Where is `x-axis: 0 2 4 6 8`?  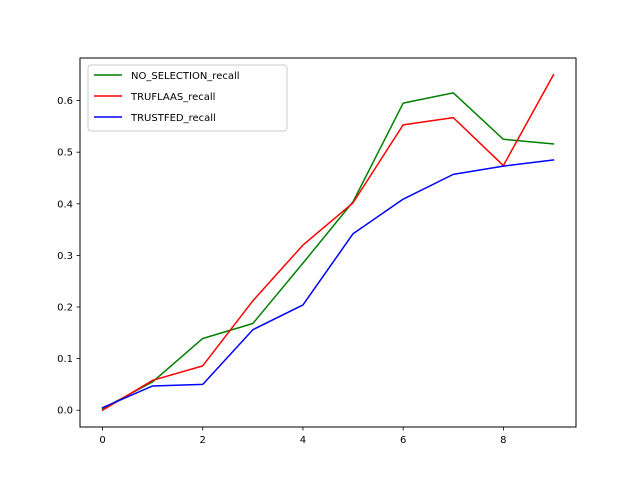
x-axis: 0 2 4 6 8 is located at coordinates (303, 436).